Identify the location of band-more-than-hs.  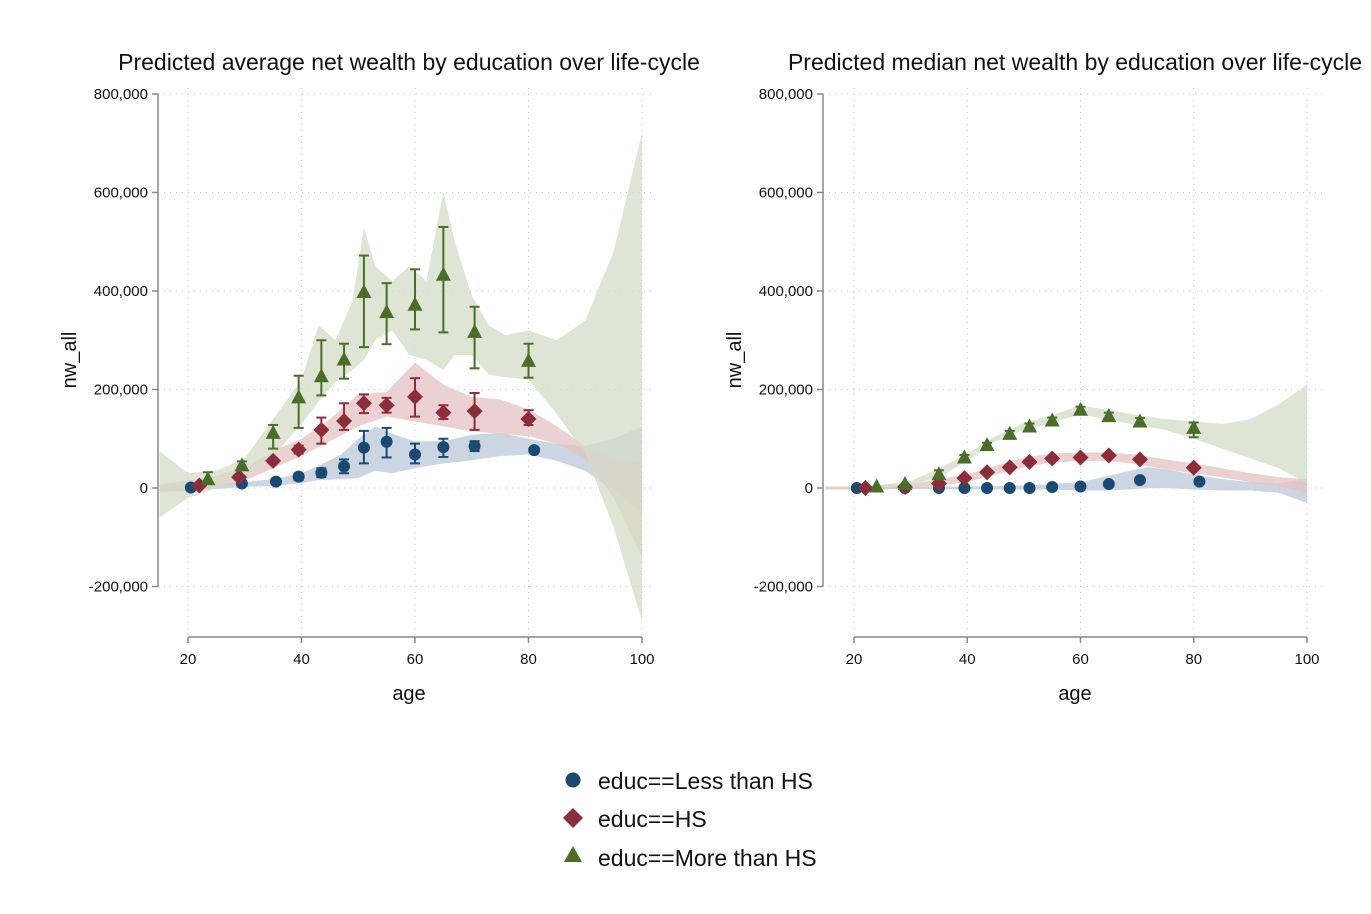
(1066, 436).